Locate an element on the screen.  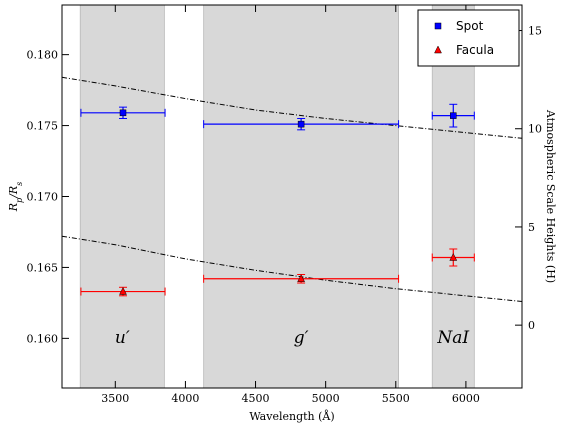
y-axis-right-label: Atmospheric Scale Heights (H) is located at coordinates (550, 196).